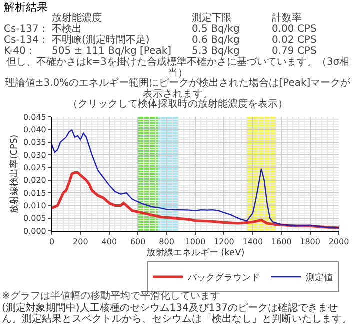 The height and width of the screenshot is (326, 355). I want to click on x-tick-label: 1600, so click(281, 241).